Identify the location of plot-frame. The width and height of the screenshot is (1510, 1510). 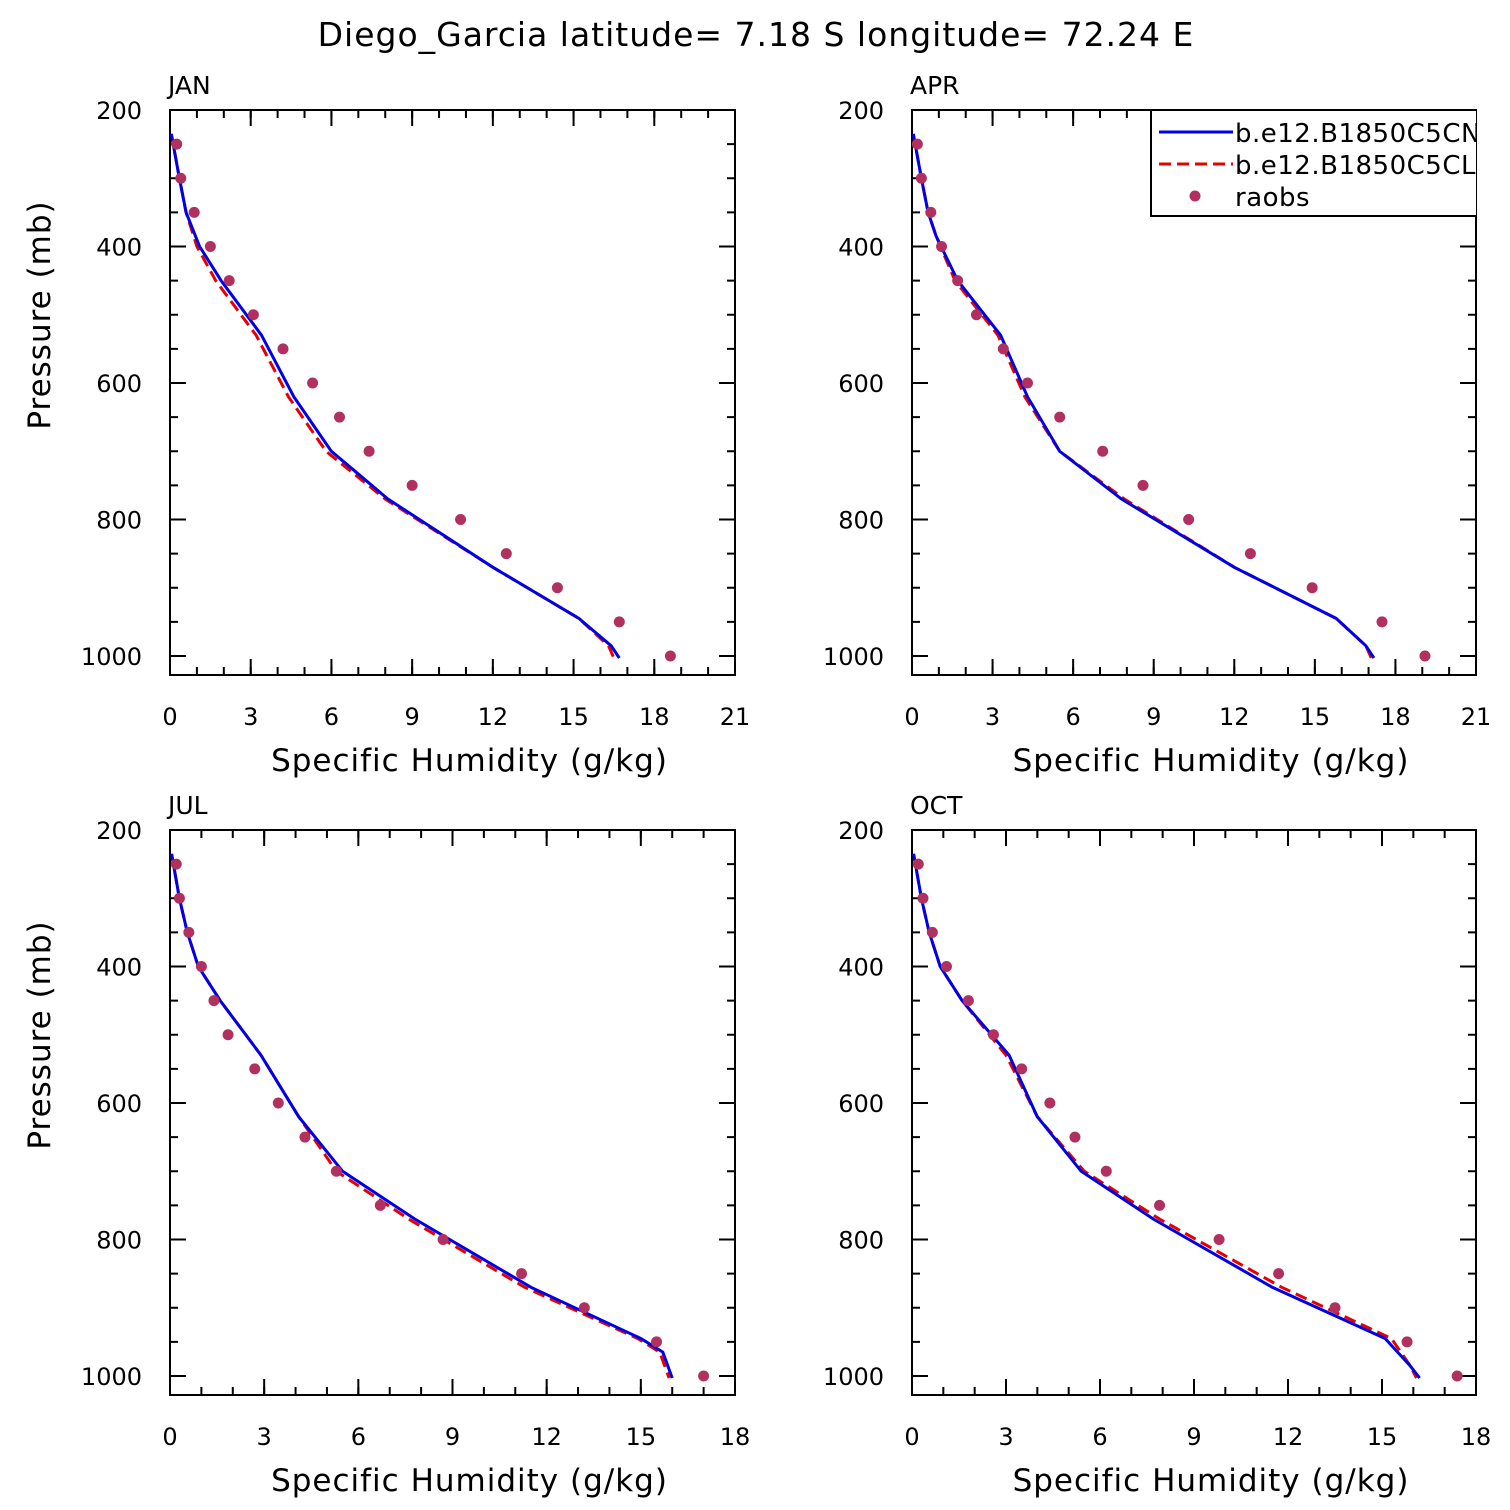
(452, 392).